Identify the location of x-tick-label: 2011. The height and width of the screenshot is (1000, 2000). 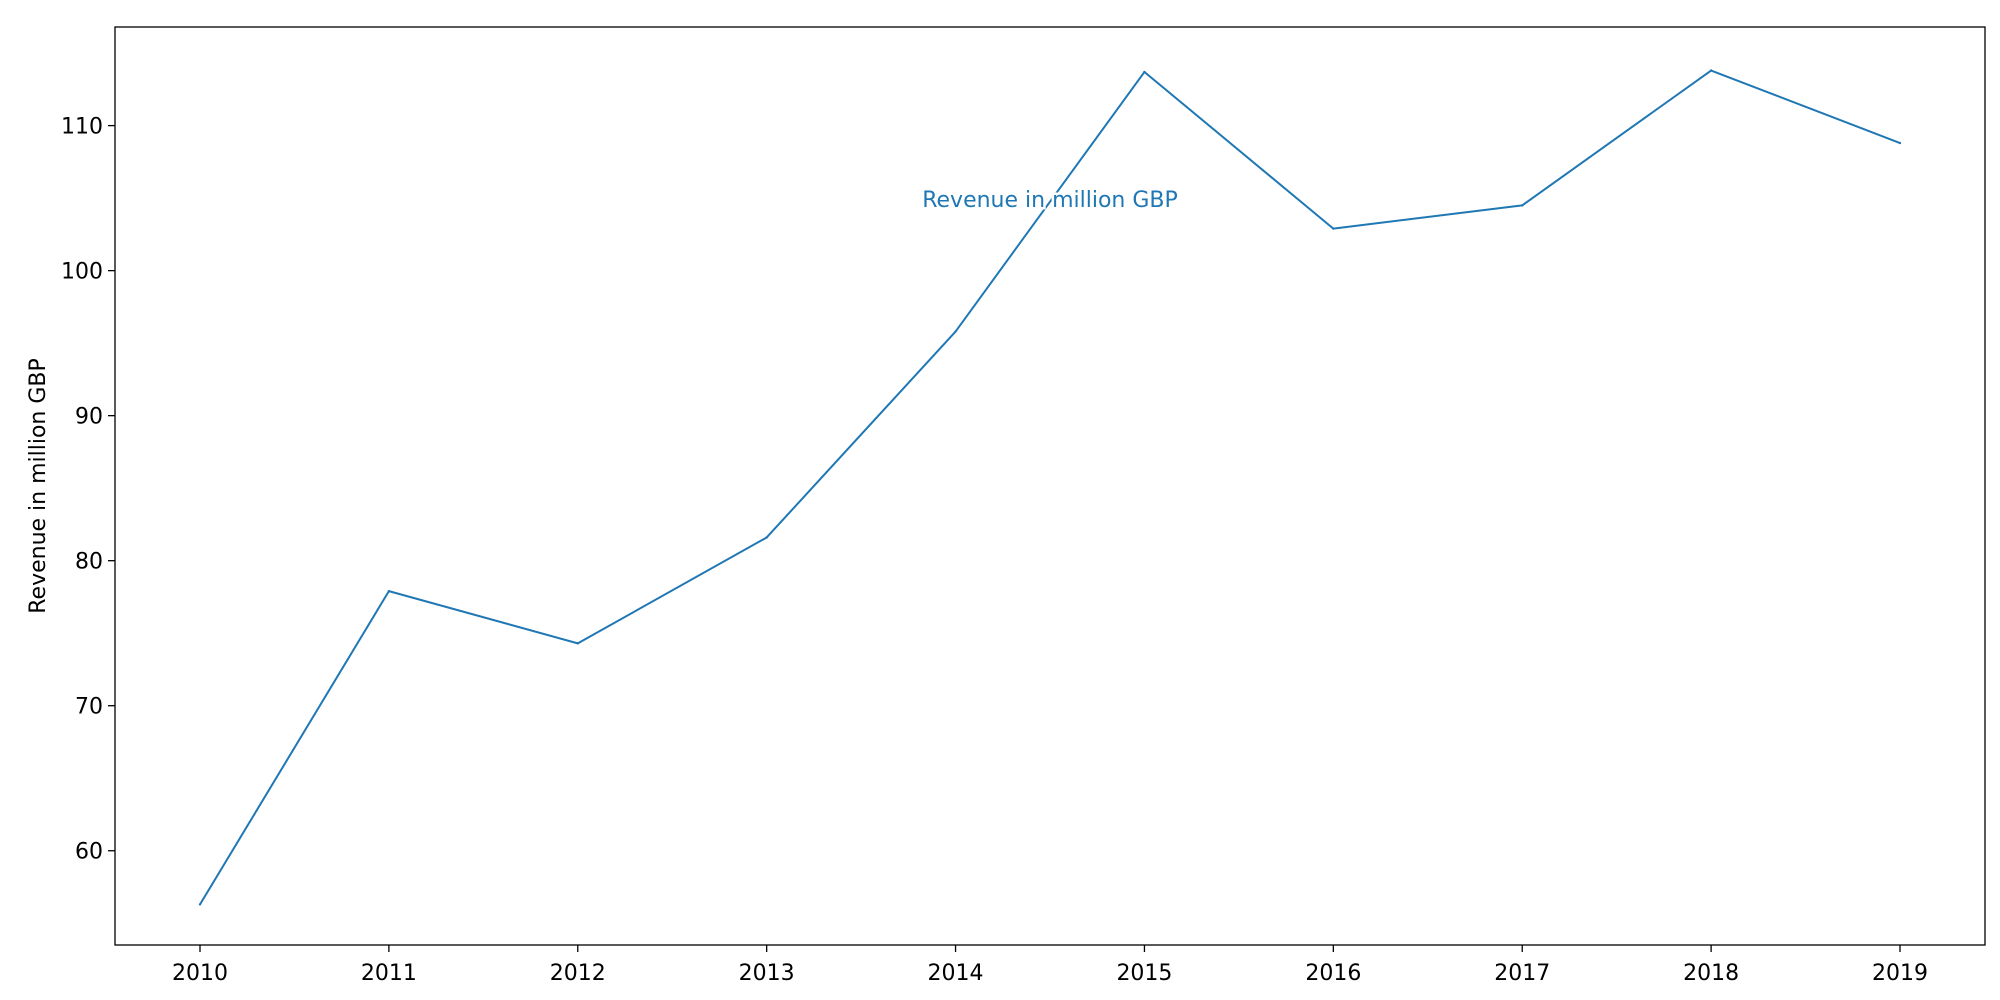
(389, 973).